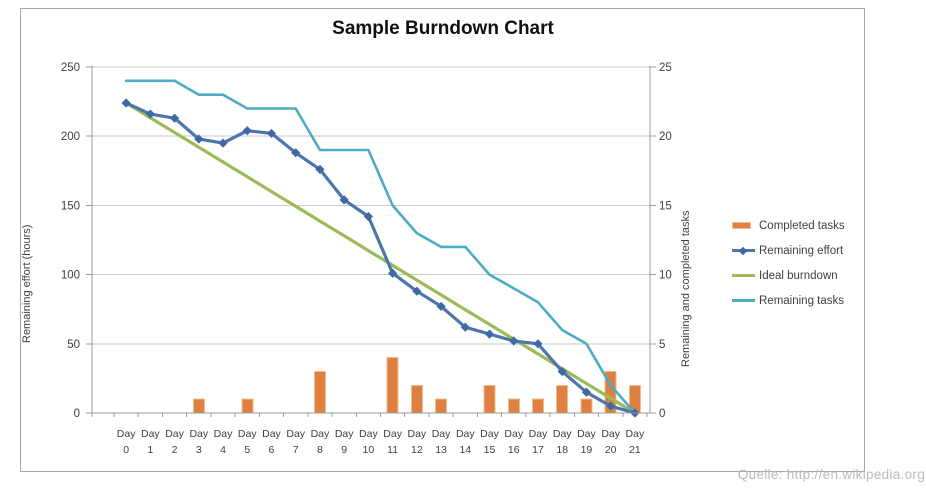  What do you see at coordinates (126, 450) in the screenshot?
I see `x-category-label-number: 0` at bounding box center [126, 450].